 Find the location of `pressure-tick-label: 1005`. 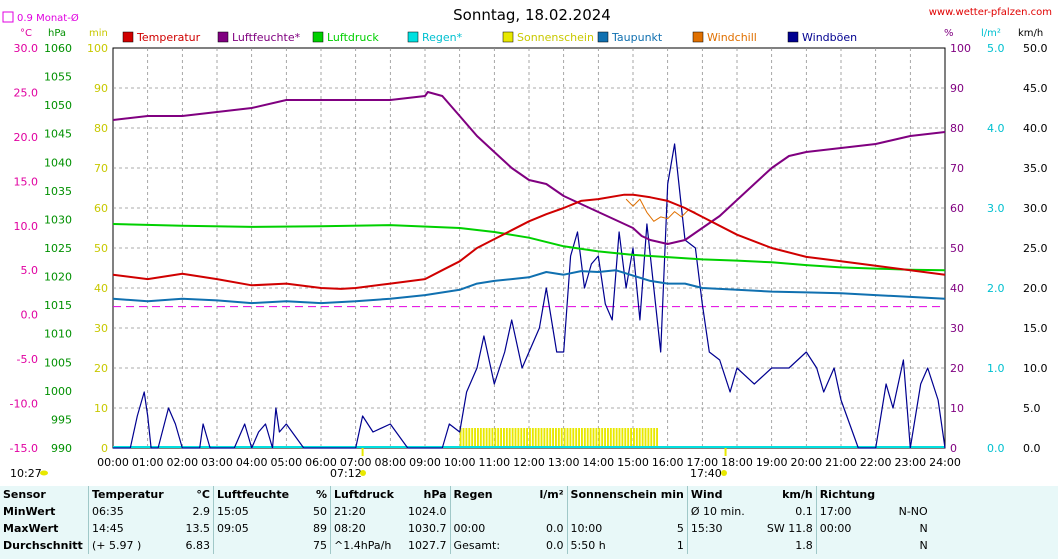

pressure-tick-label: 1005 is located at coordinates (58, 362).